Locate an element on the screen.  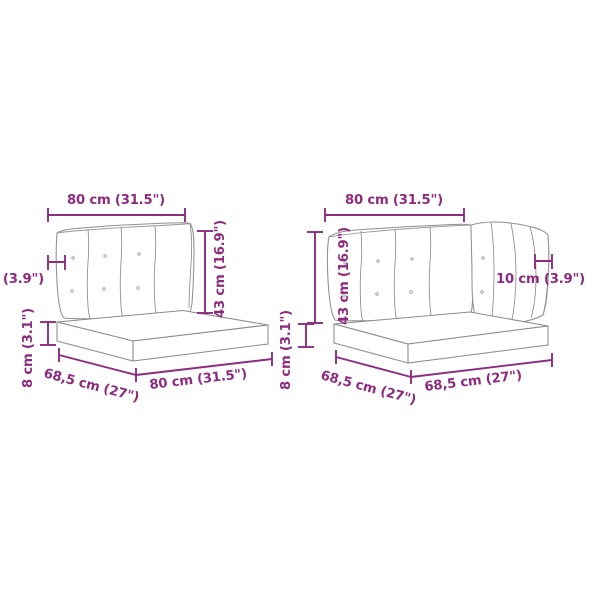
left-back-height-label: 43 cm (16.9") is located at coordinates (220, 269).